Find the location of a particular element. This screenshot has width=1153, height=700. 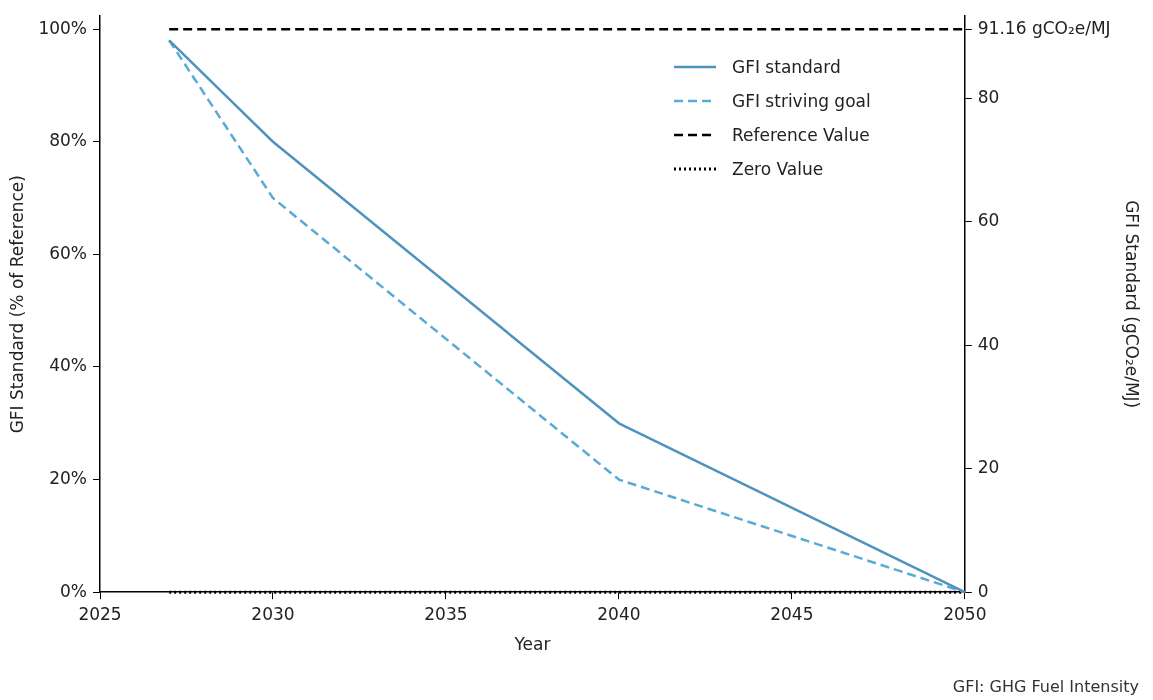

y-tick-label: 20% is located at coordinates (68, 478).